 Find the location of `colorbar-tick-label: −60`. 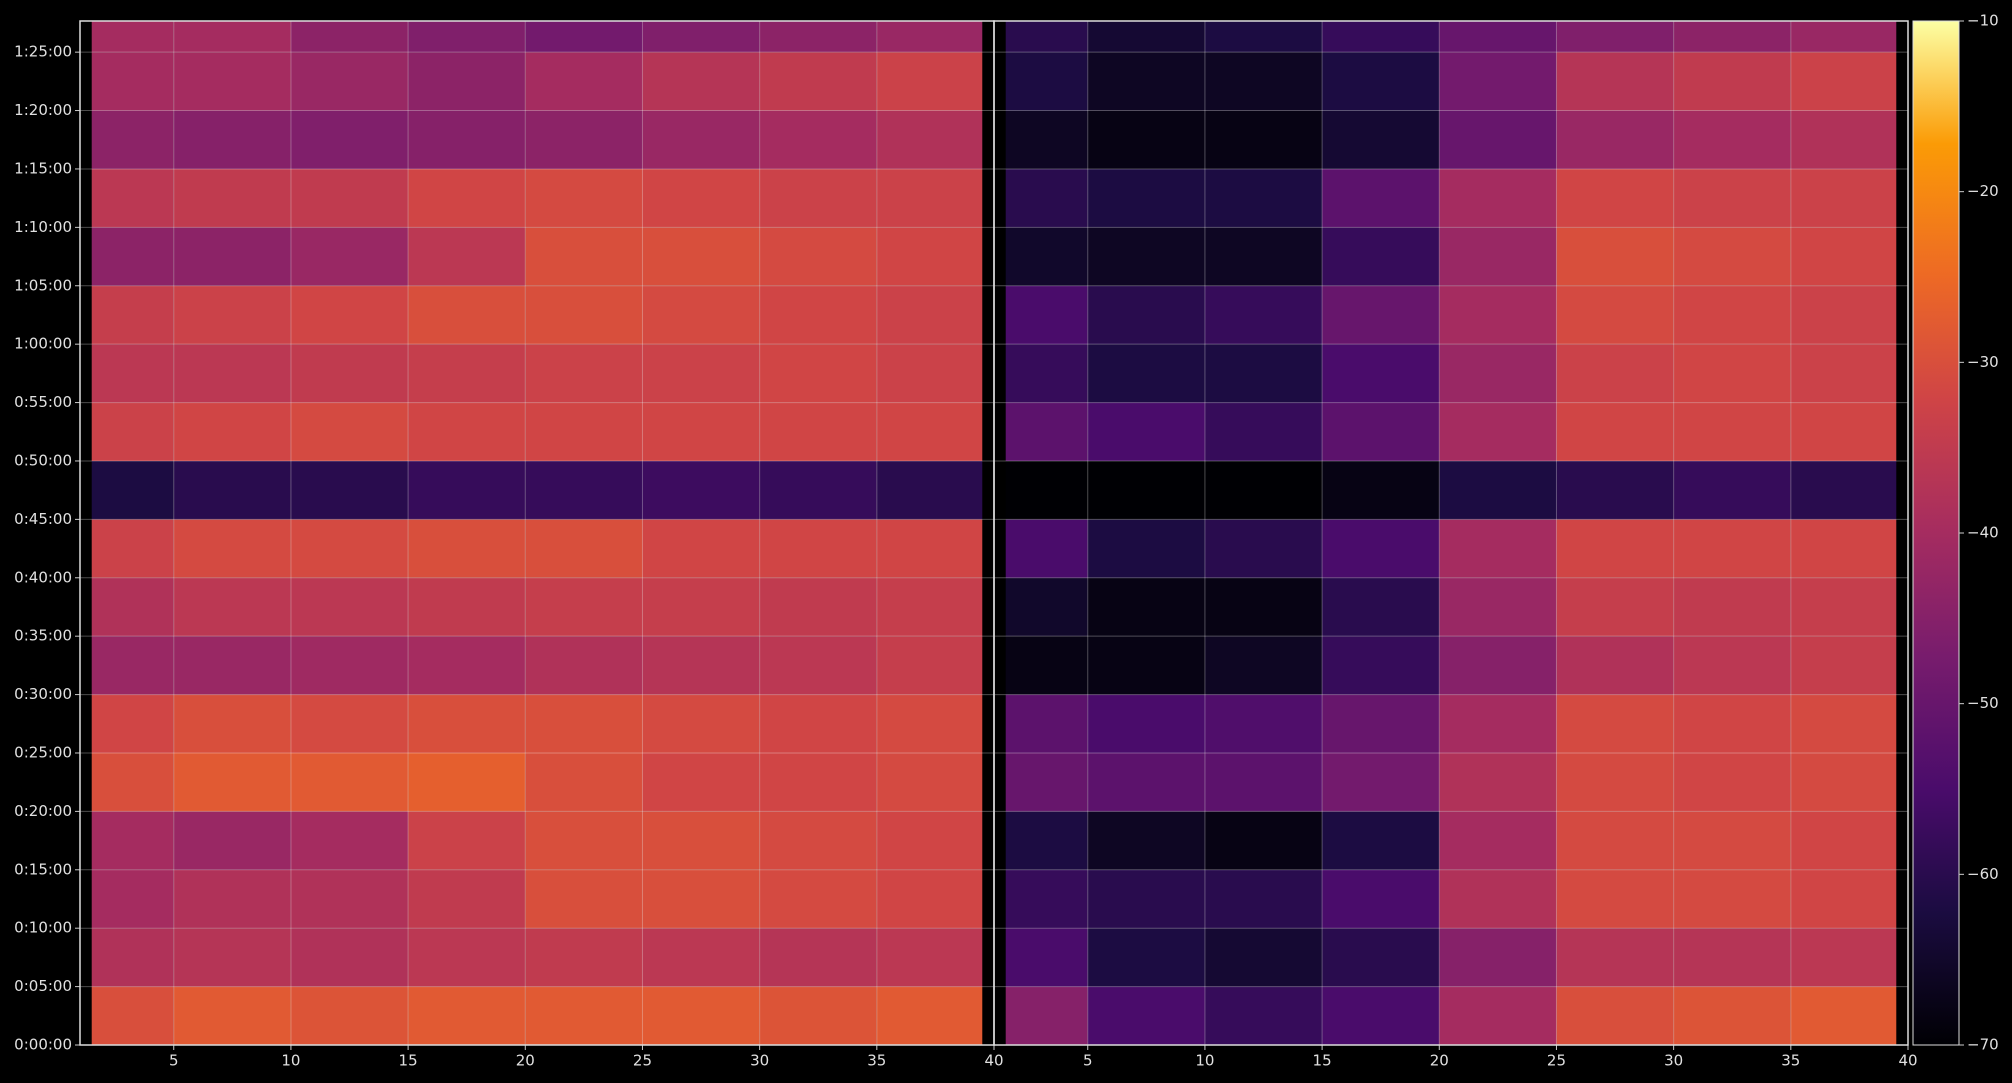

colorbar-tick-label: −60 is located at coordinates (1983, 874).